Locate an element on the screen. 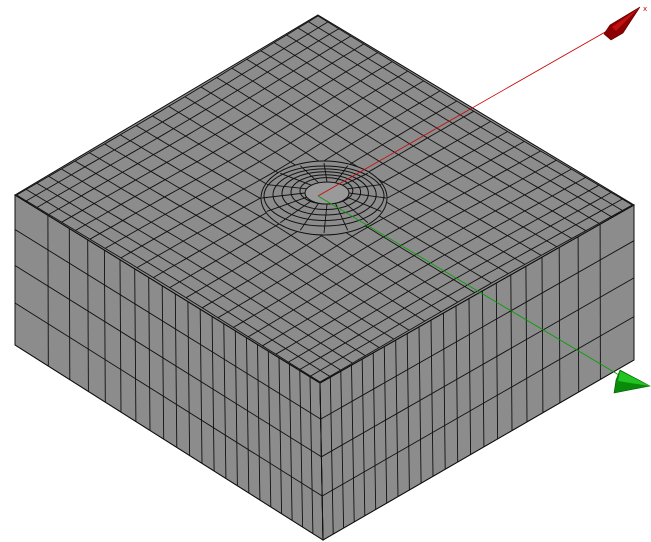 This screenshot has width=651, height=542. hole-ring is located at coordinates (324, 196).